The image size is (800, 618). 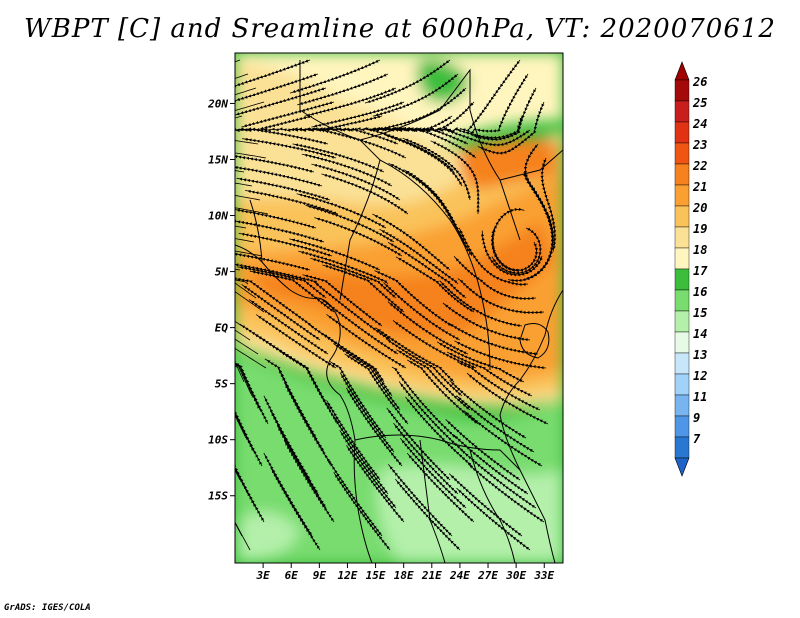 What do you see at coordinates (699, 124) in the screenshot?
I see `colorbar-label: 24` at bounding box center [699, 124].